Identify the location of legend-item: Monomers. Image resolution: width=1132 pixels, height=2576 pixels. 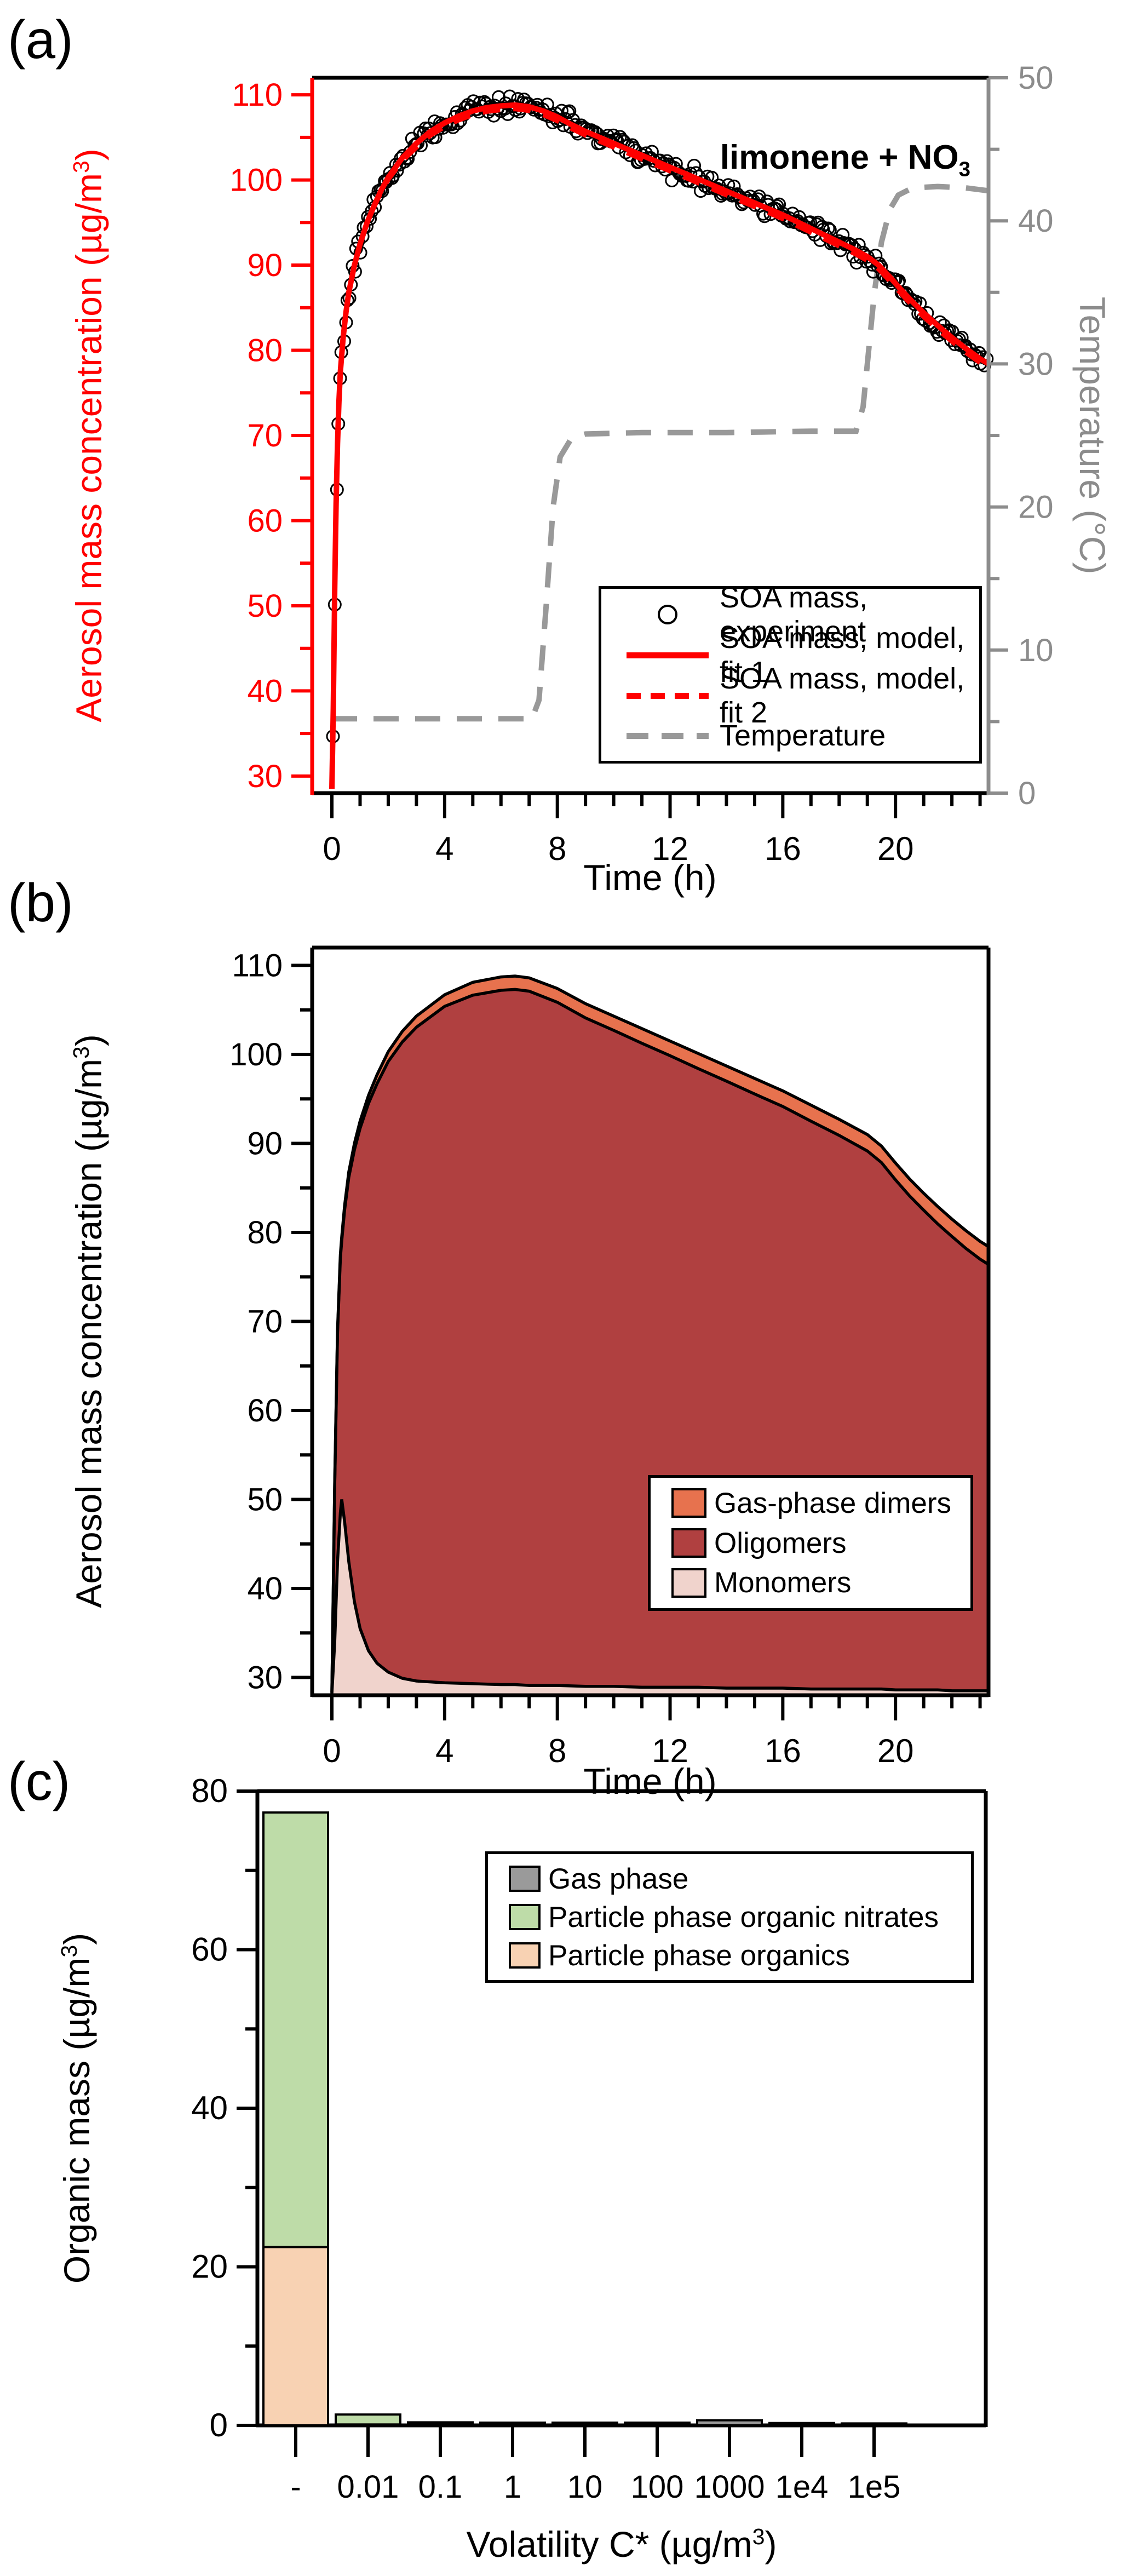
(811, 1583).